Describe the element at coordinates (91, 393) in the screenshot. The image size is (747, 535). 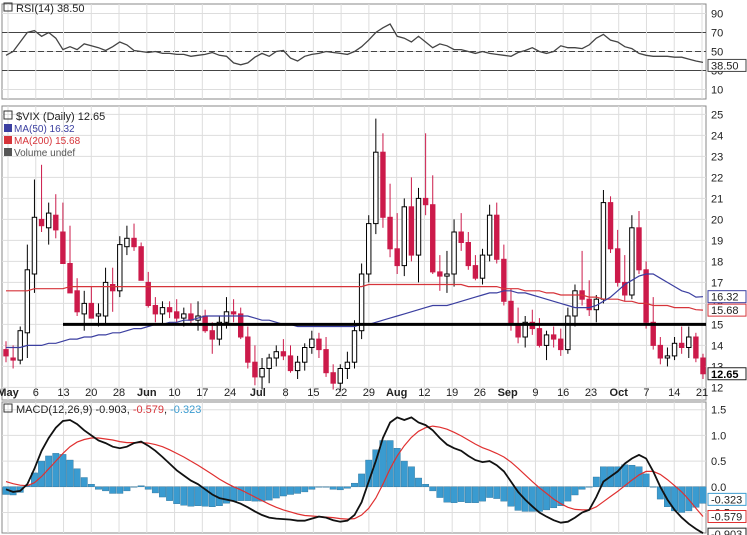
I see `x-tick-label: 20` at that location.